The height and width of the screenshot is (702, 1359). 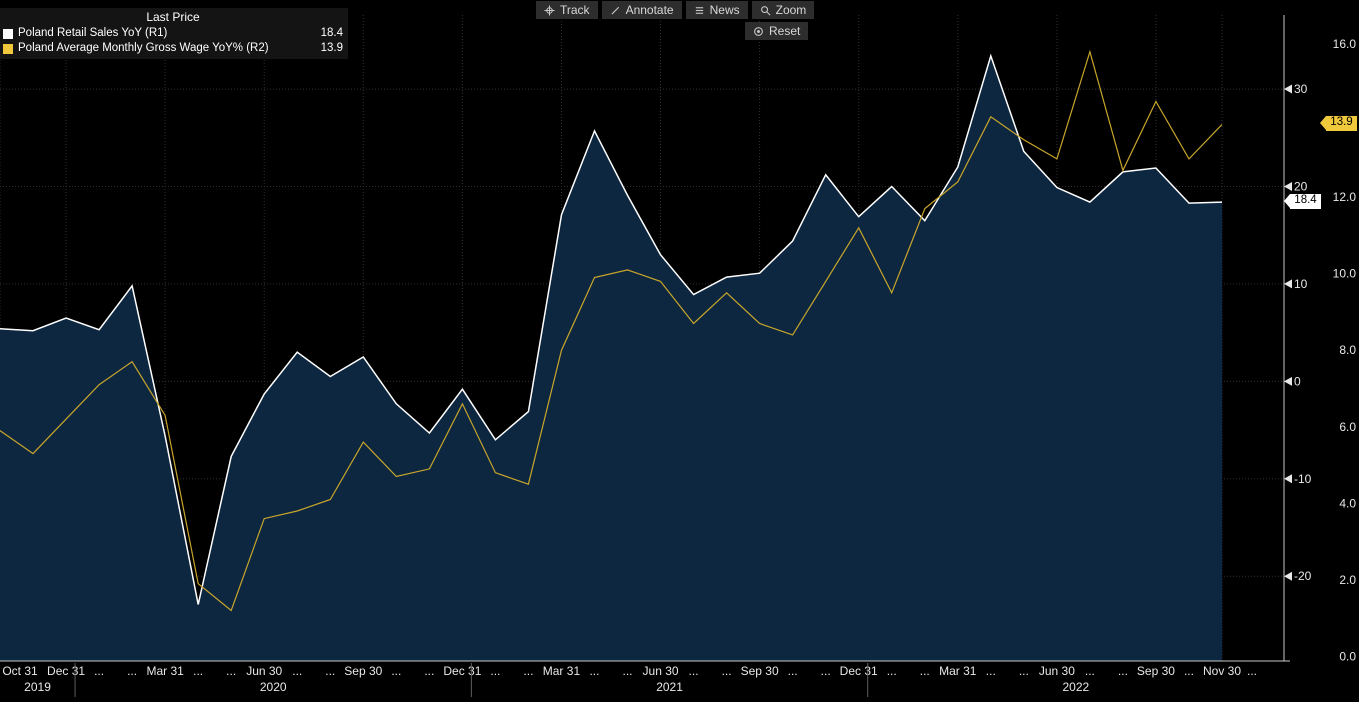 What do you see at coordinates (669, 687) in the screenshot?
I see `x-axis-year-label: 2021` at bounding box center [669, 687].